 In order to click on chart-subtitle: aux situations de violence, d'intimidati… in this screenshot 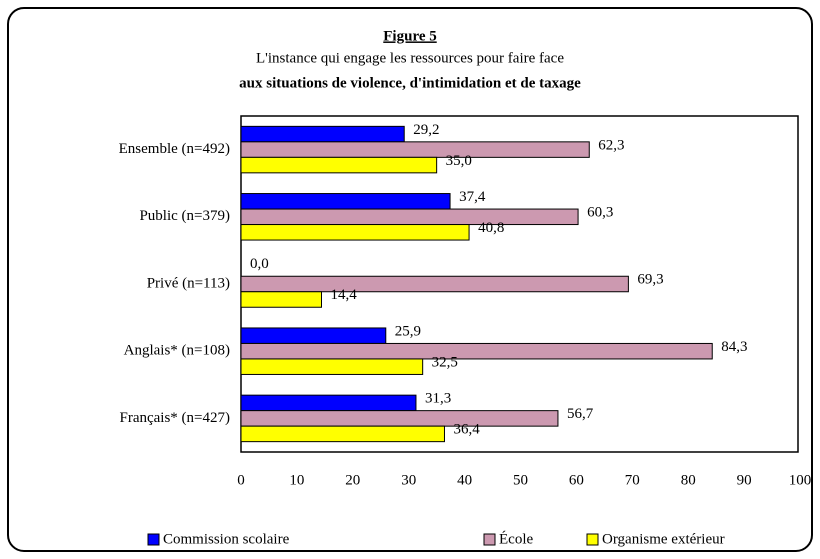, I will do `click(410, 83)`.